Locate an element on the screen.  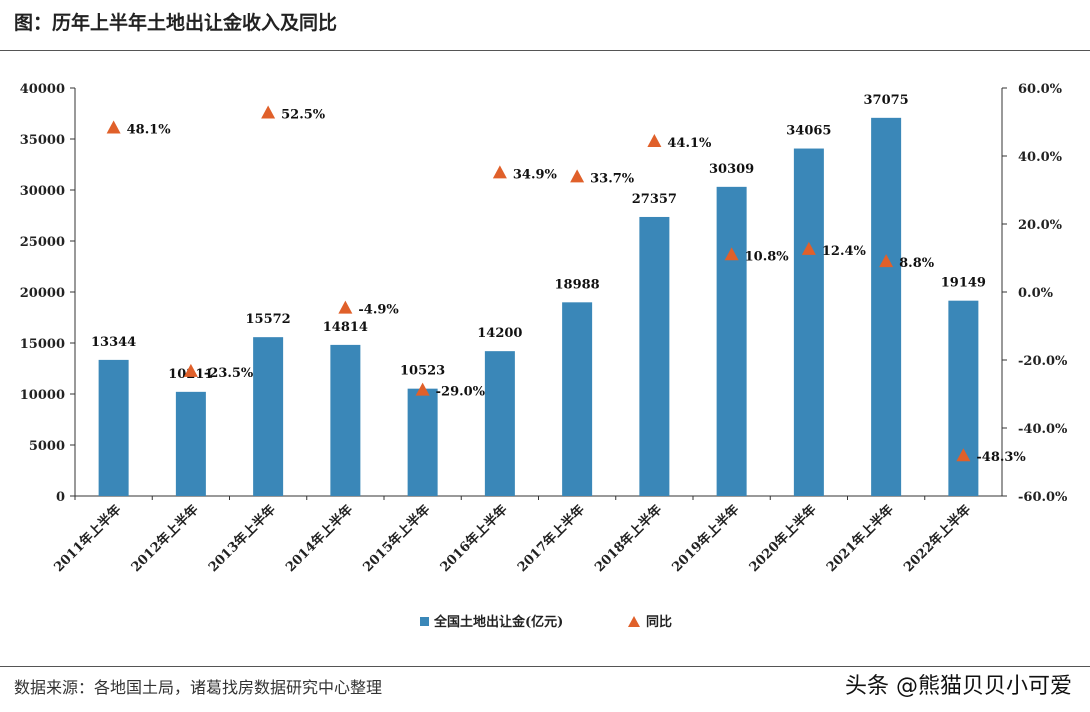
chart-title: 图：历年上半年土地出让金收入及同比 is located at coordinates (176, 23).